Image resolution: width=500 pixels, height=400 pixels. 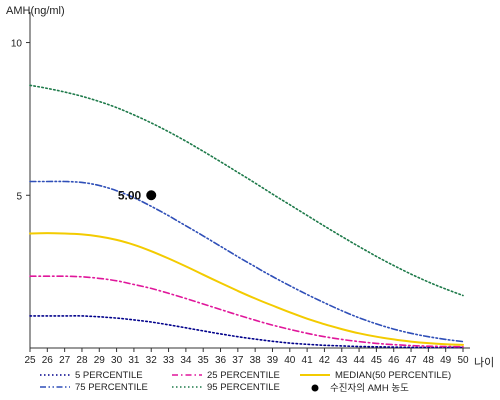 I want to click on patient-amh-point, so click(x=151, y=195).